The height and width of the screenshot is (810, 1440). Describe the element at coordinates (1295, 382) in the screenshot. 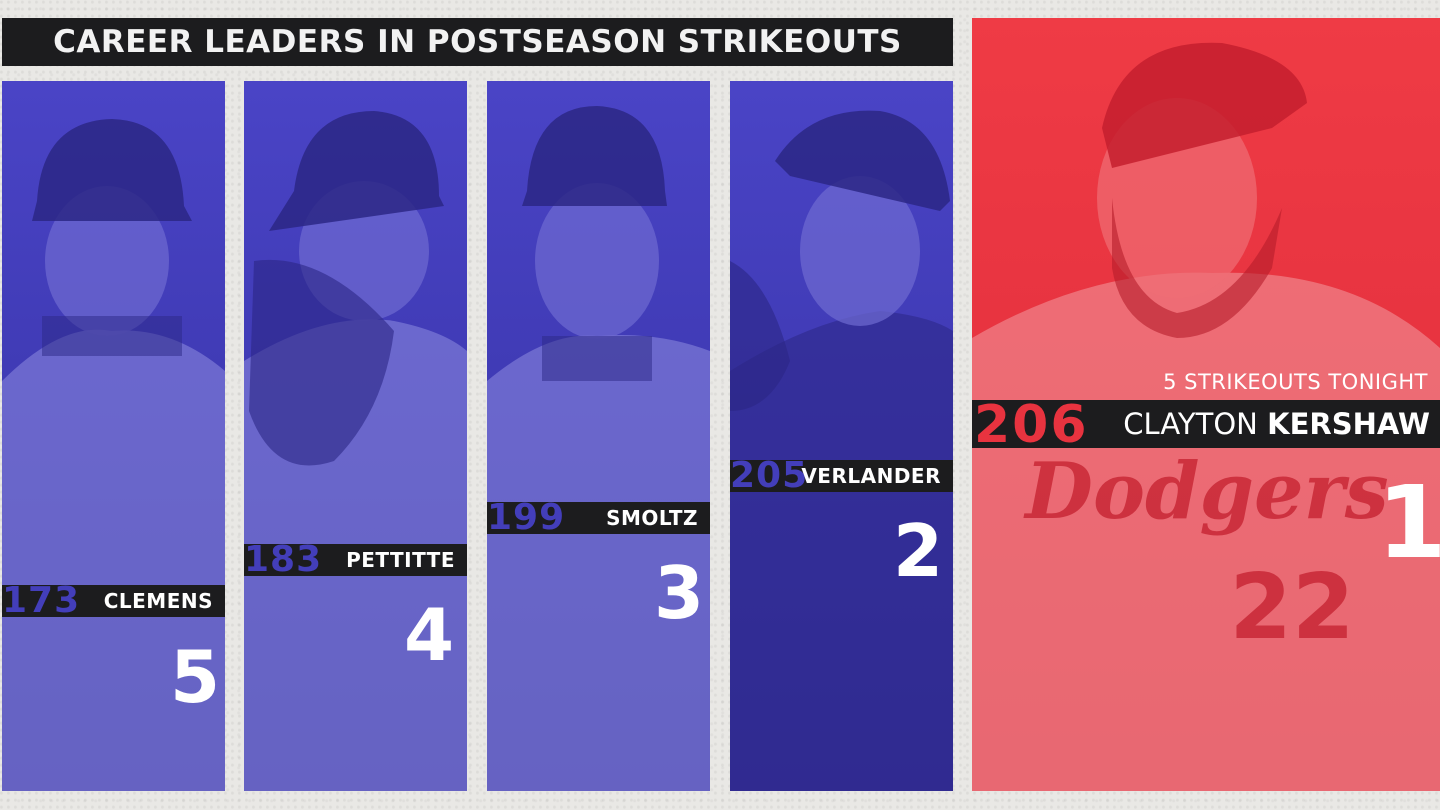

I see `hero-subtitle: 5 STRIKEOUTS TONIGHT` at that location.